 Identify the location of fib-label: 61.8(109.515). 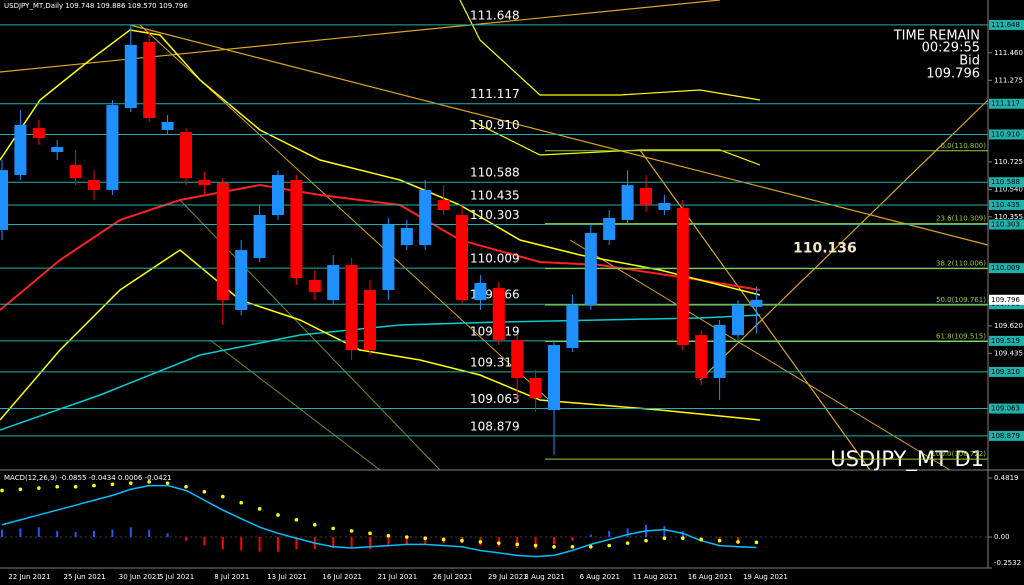
(961, 336).